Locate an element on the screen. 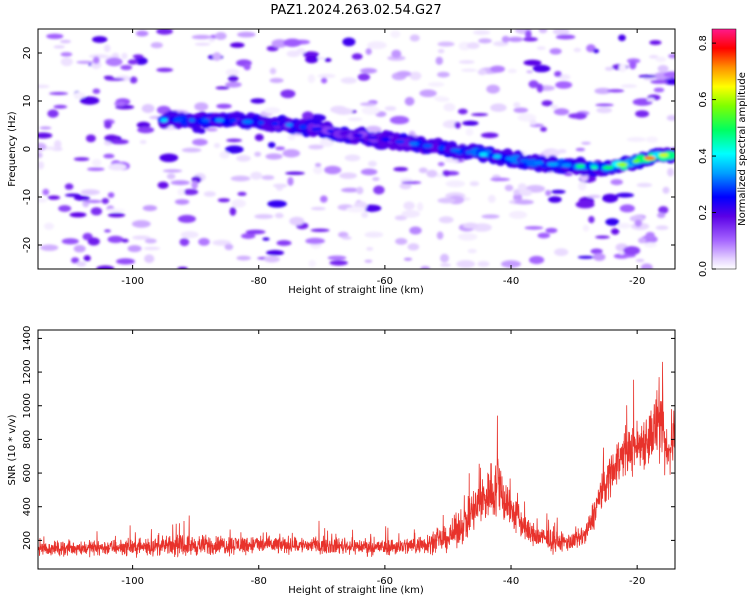 The image size is (750, 600). x-tick-label: -80 is located at coordinates (259, 281).